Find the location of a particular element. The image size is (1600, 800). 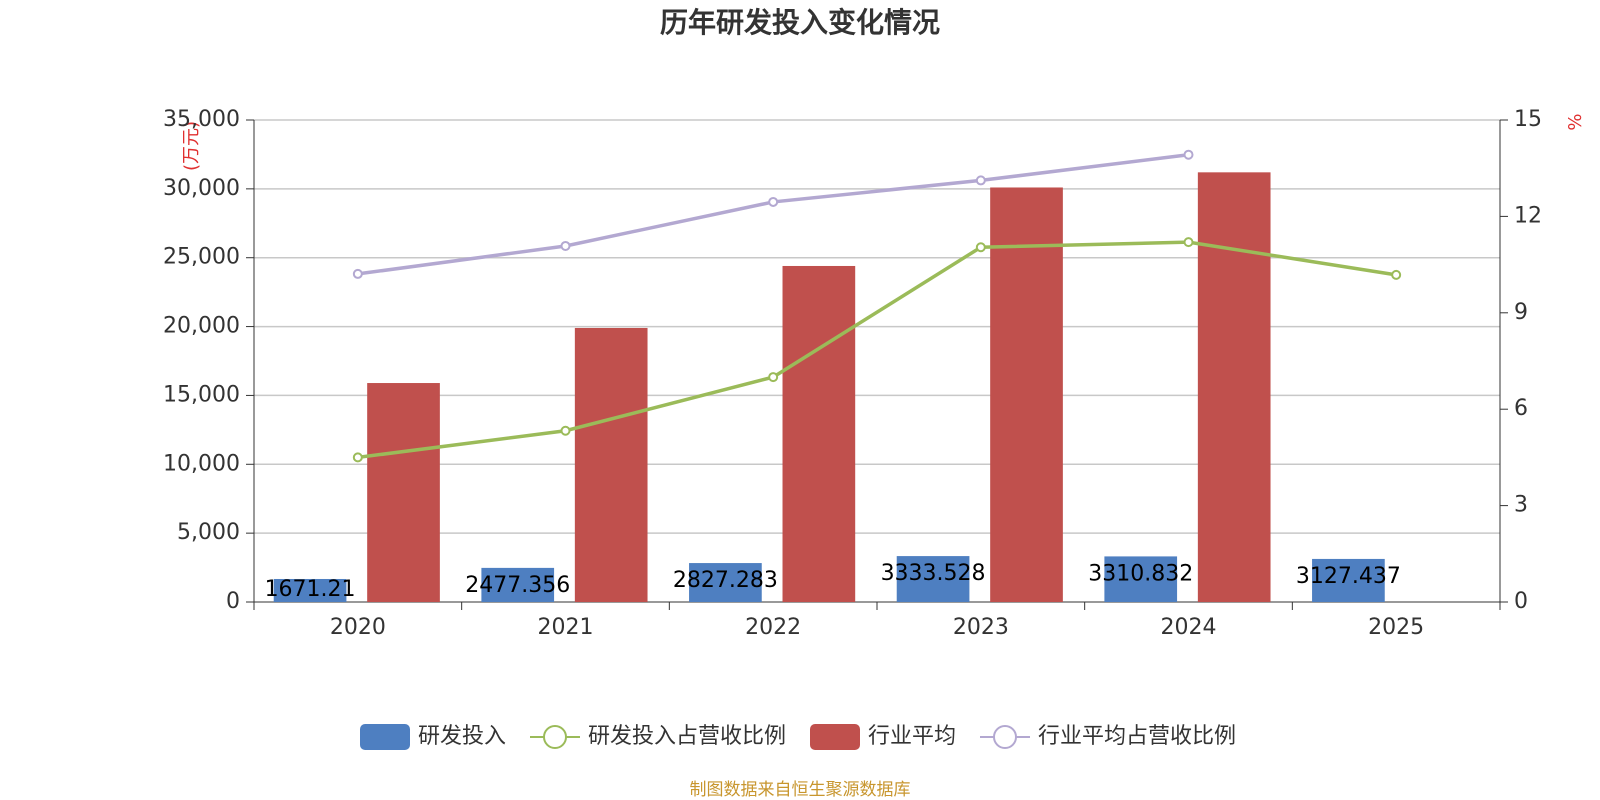

y2-tick-label: 12 is located at coordinates (1528, 215).